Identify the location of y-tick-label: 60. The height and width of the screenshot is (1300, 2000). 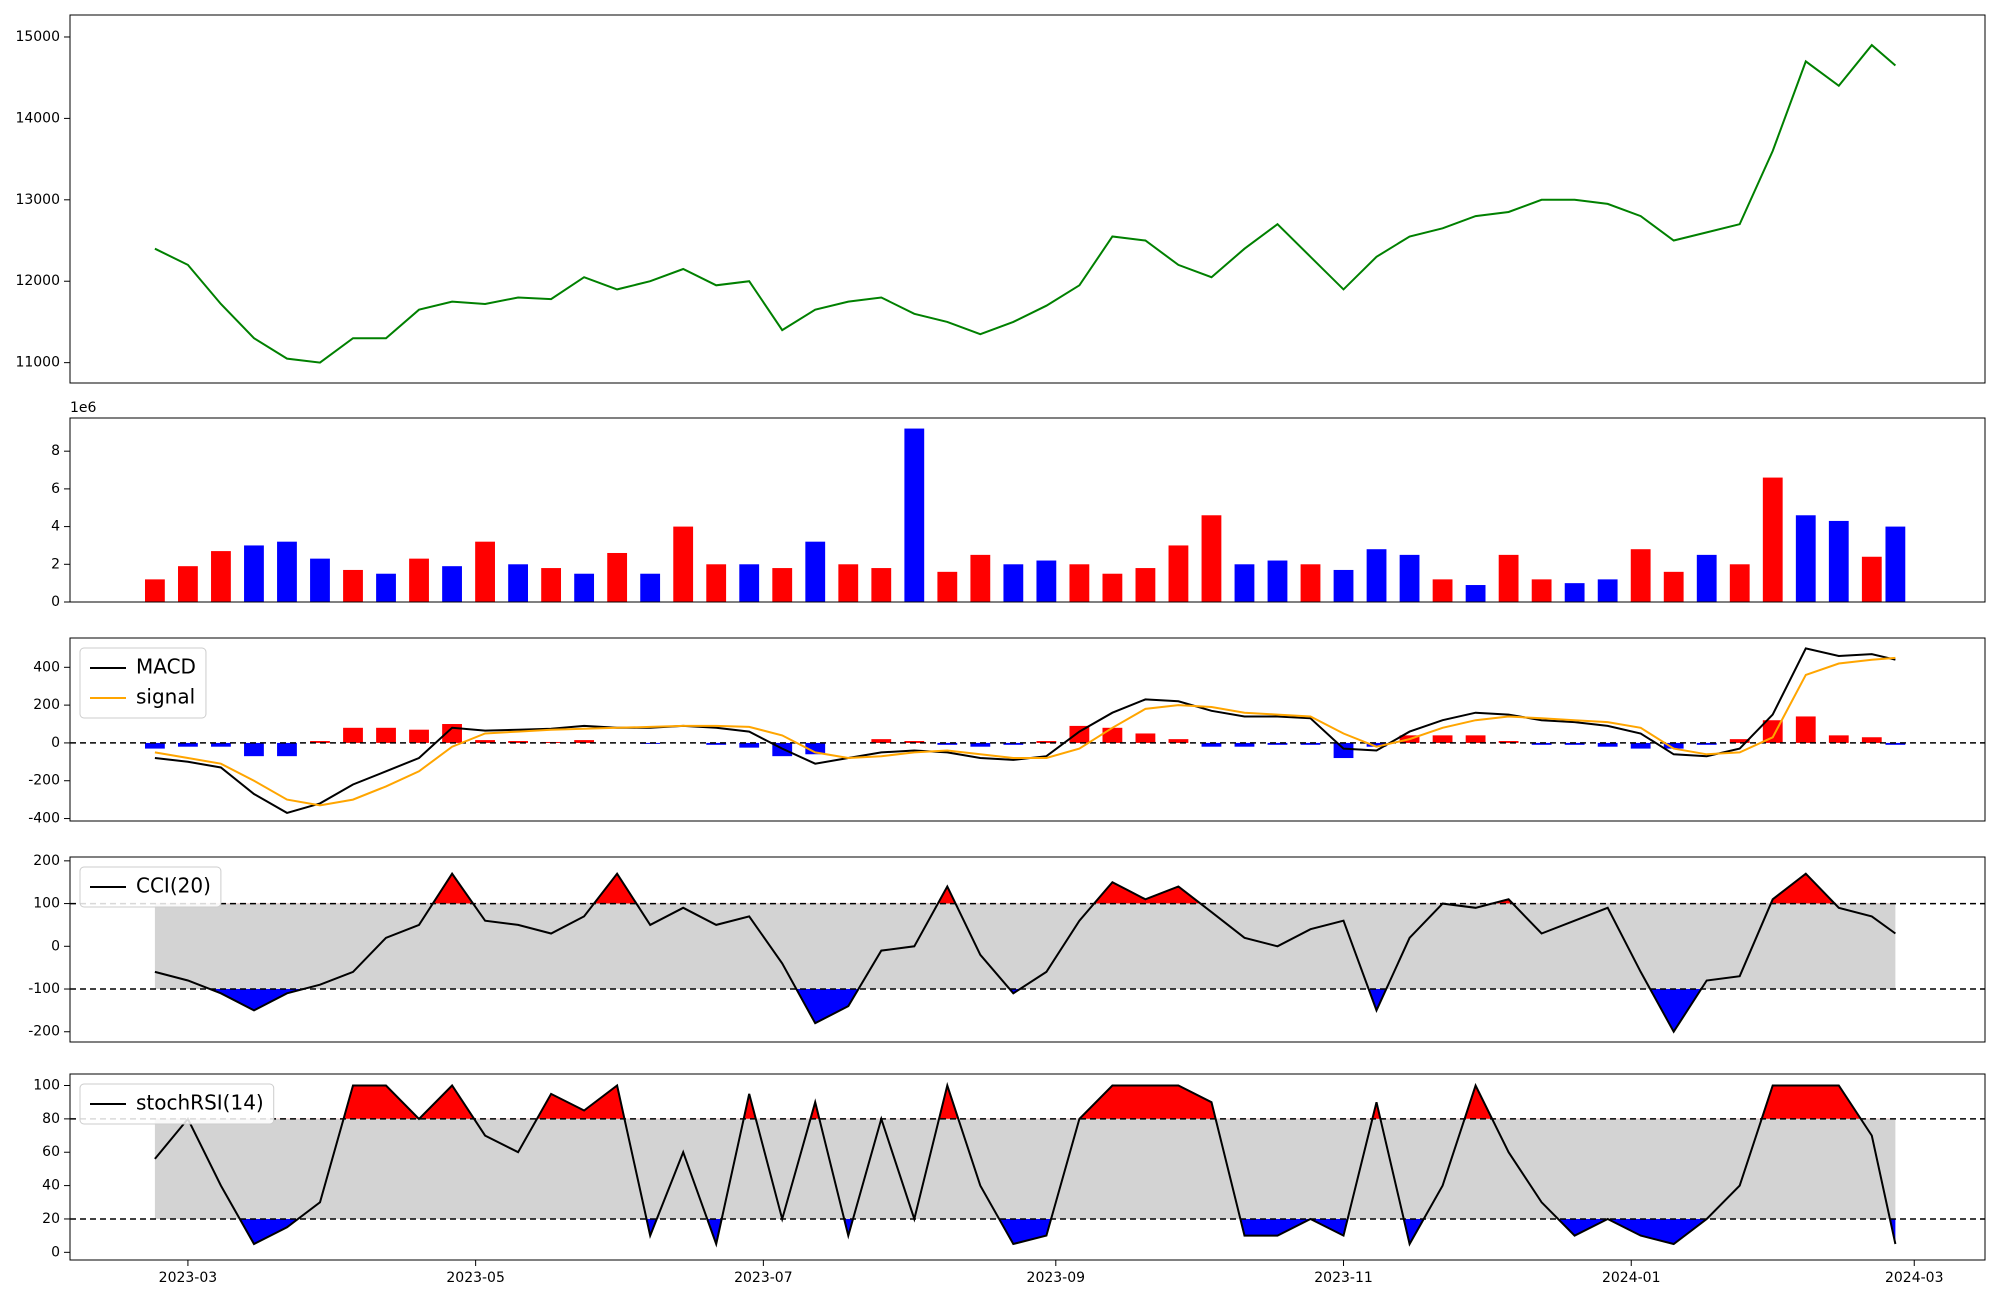
(51, 1152).